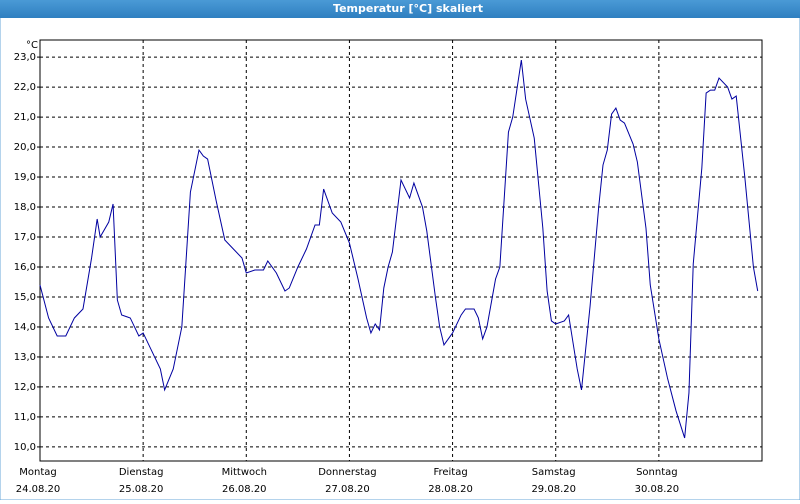 This screenshot has width=800, height=504. Describe the element at coordinates (25, 327) in the screenshot. I see `y-tick-label: 14,0` at that location.